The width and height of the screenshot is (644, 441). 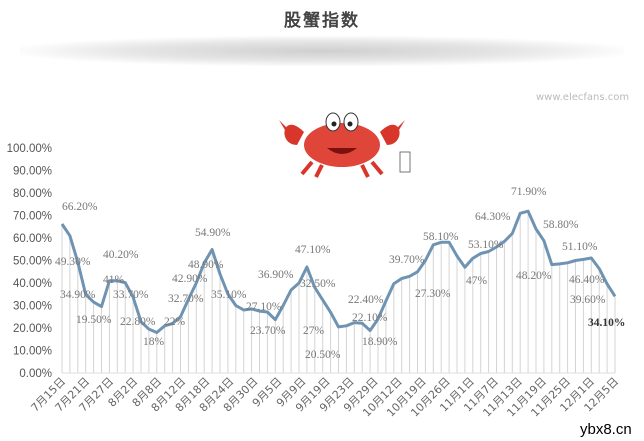 I want to click on data-label: 53.10%, so click(x=486, y=245).